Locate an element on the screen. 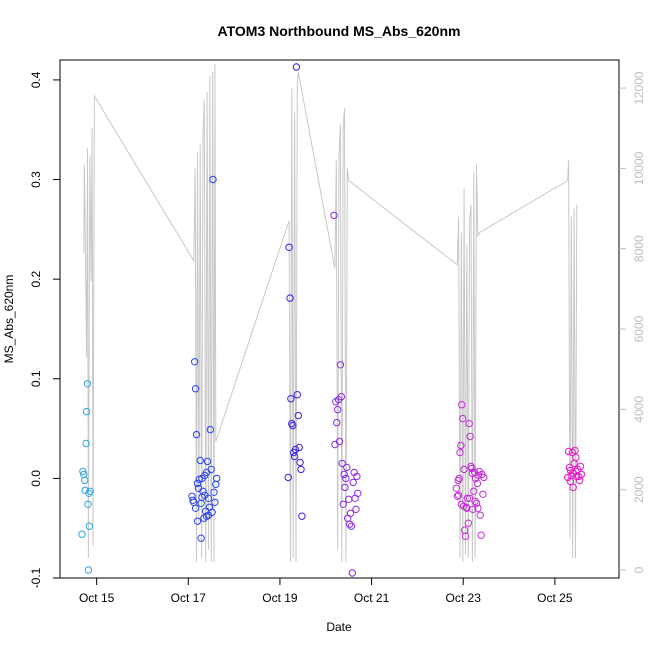 The image size is (650, 650). secondary-y-axis: 0 2000 4000 6000 8000 10000 12000 is located at coordinates (632, 322).